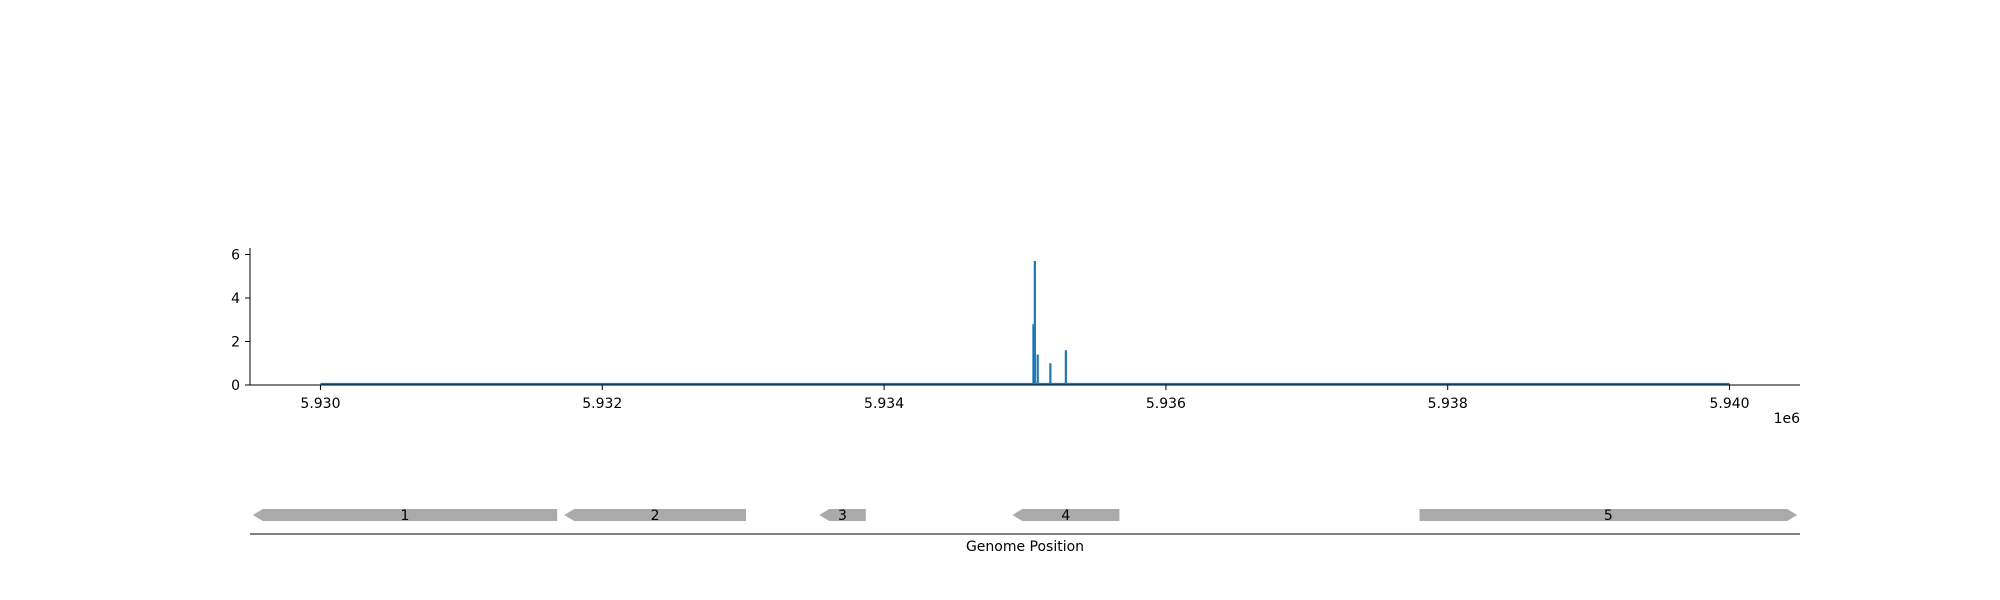  I want to click on y-tick-label: 4, so click(235, 299).